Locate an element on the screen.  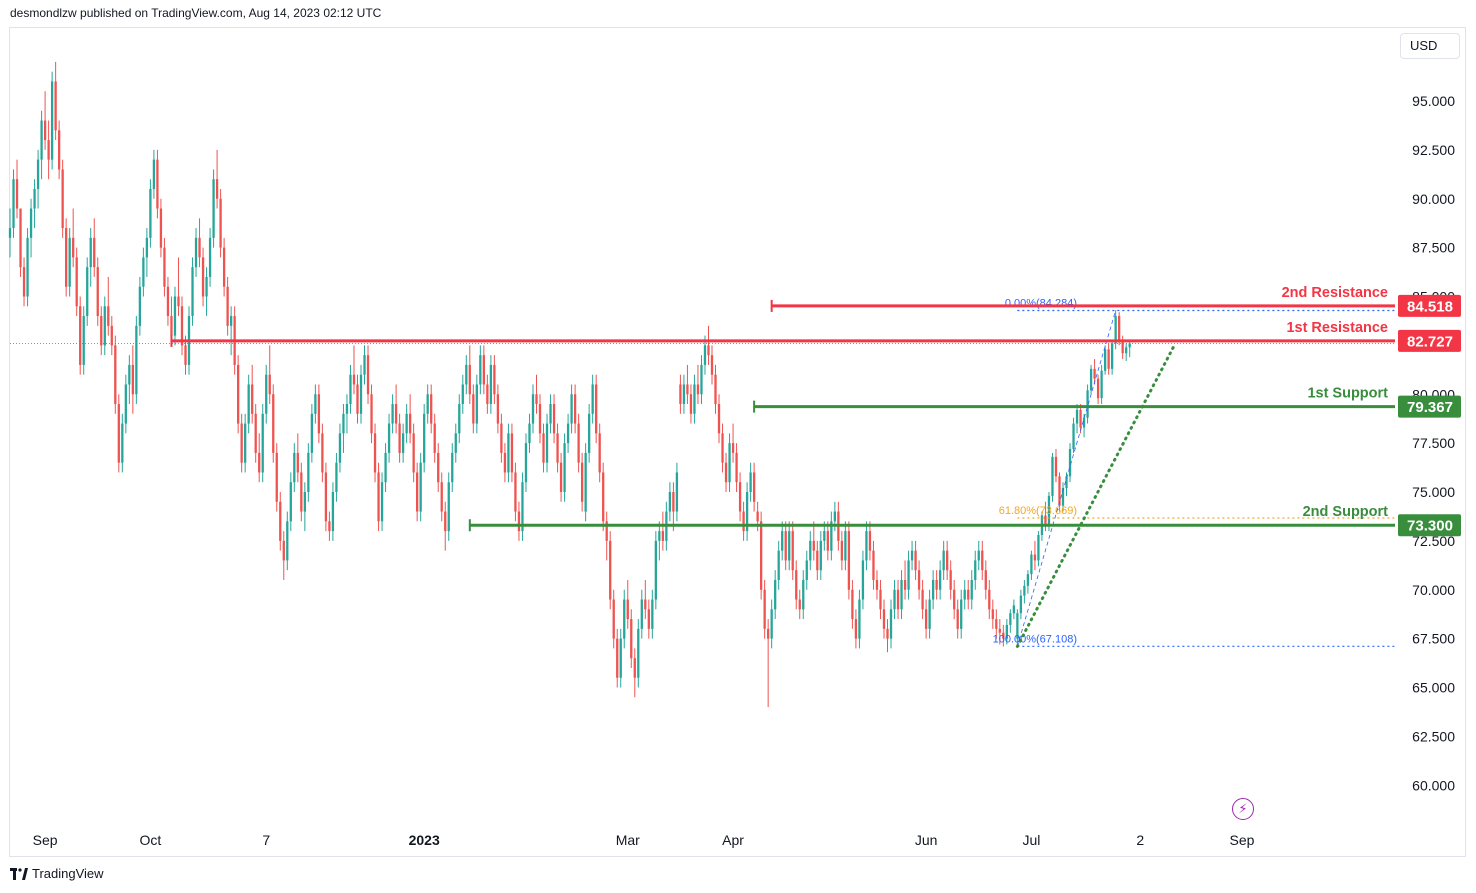
y-tick-label: 60.000 is located at coordinates (1433, 785).